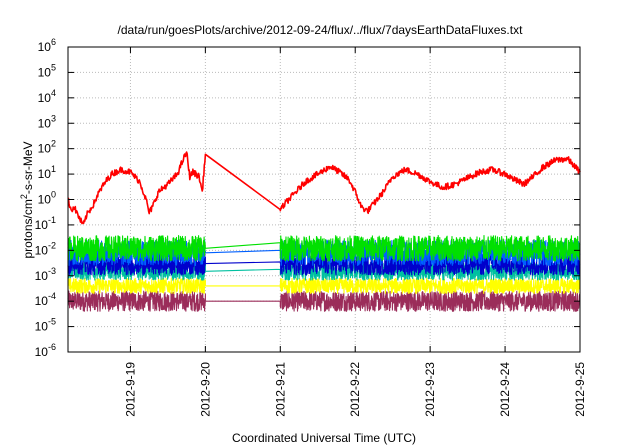  What do you see at coordinates (280, 389) in the screenshot?
I see `x-tick-label: 2012-9-21` at bounding box center [280, 389].